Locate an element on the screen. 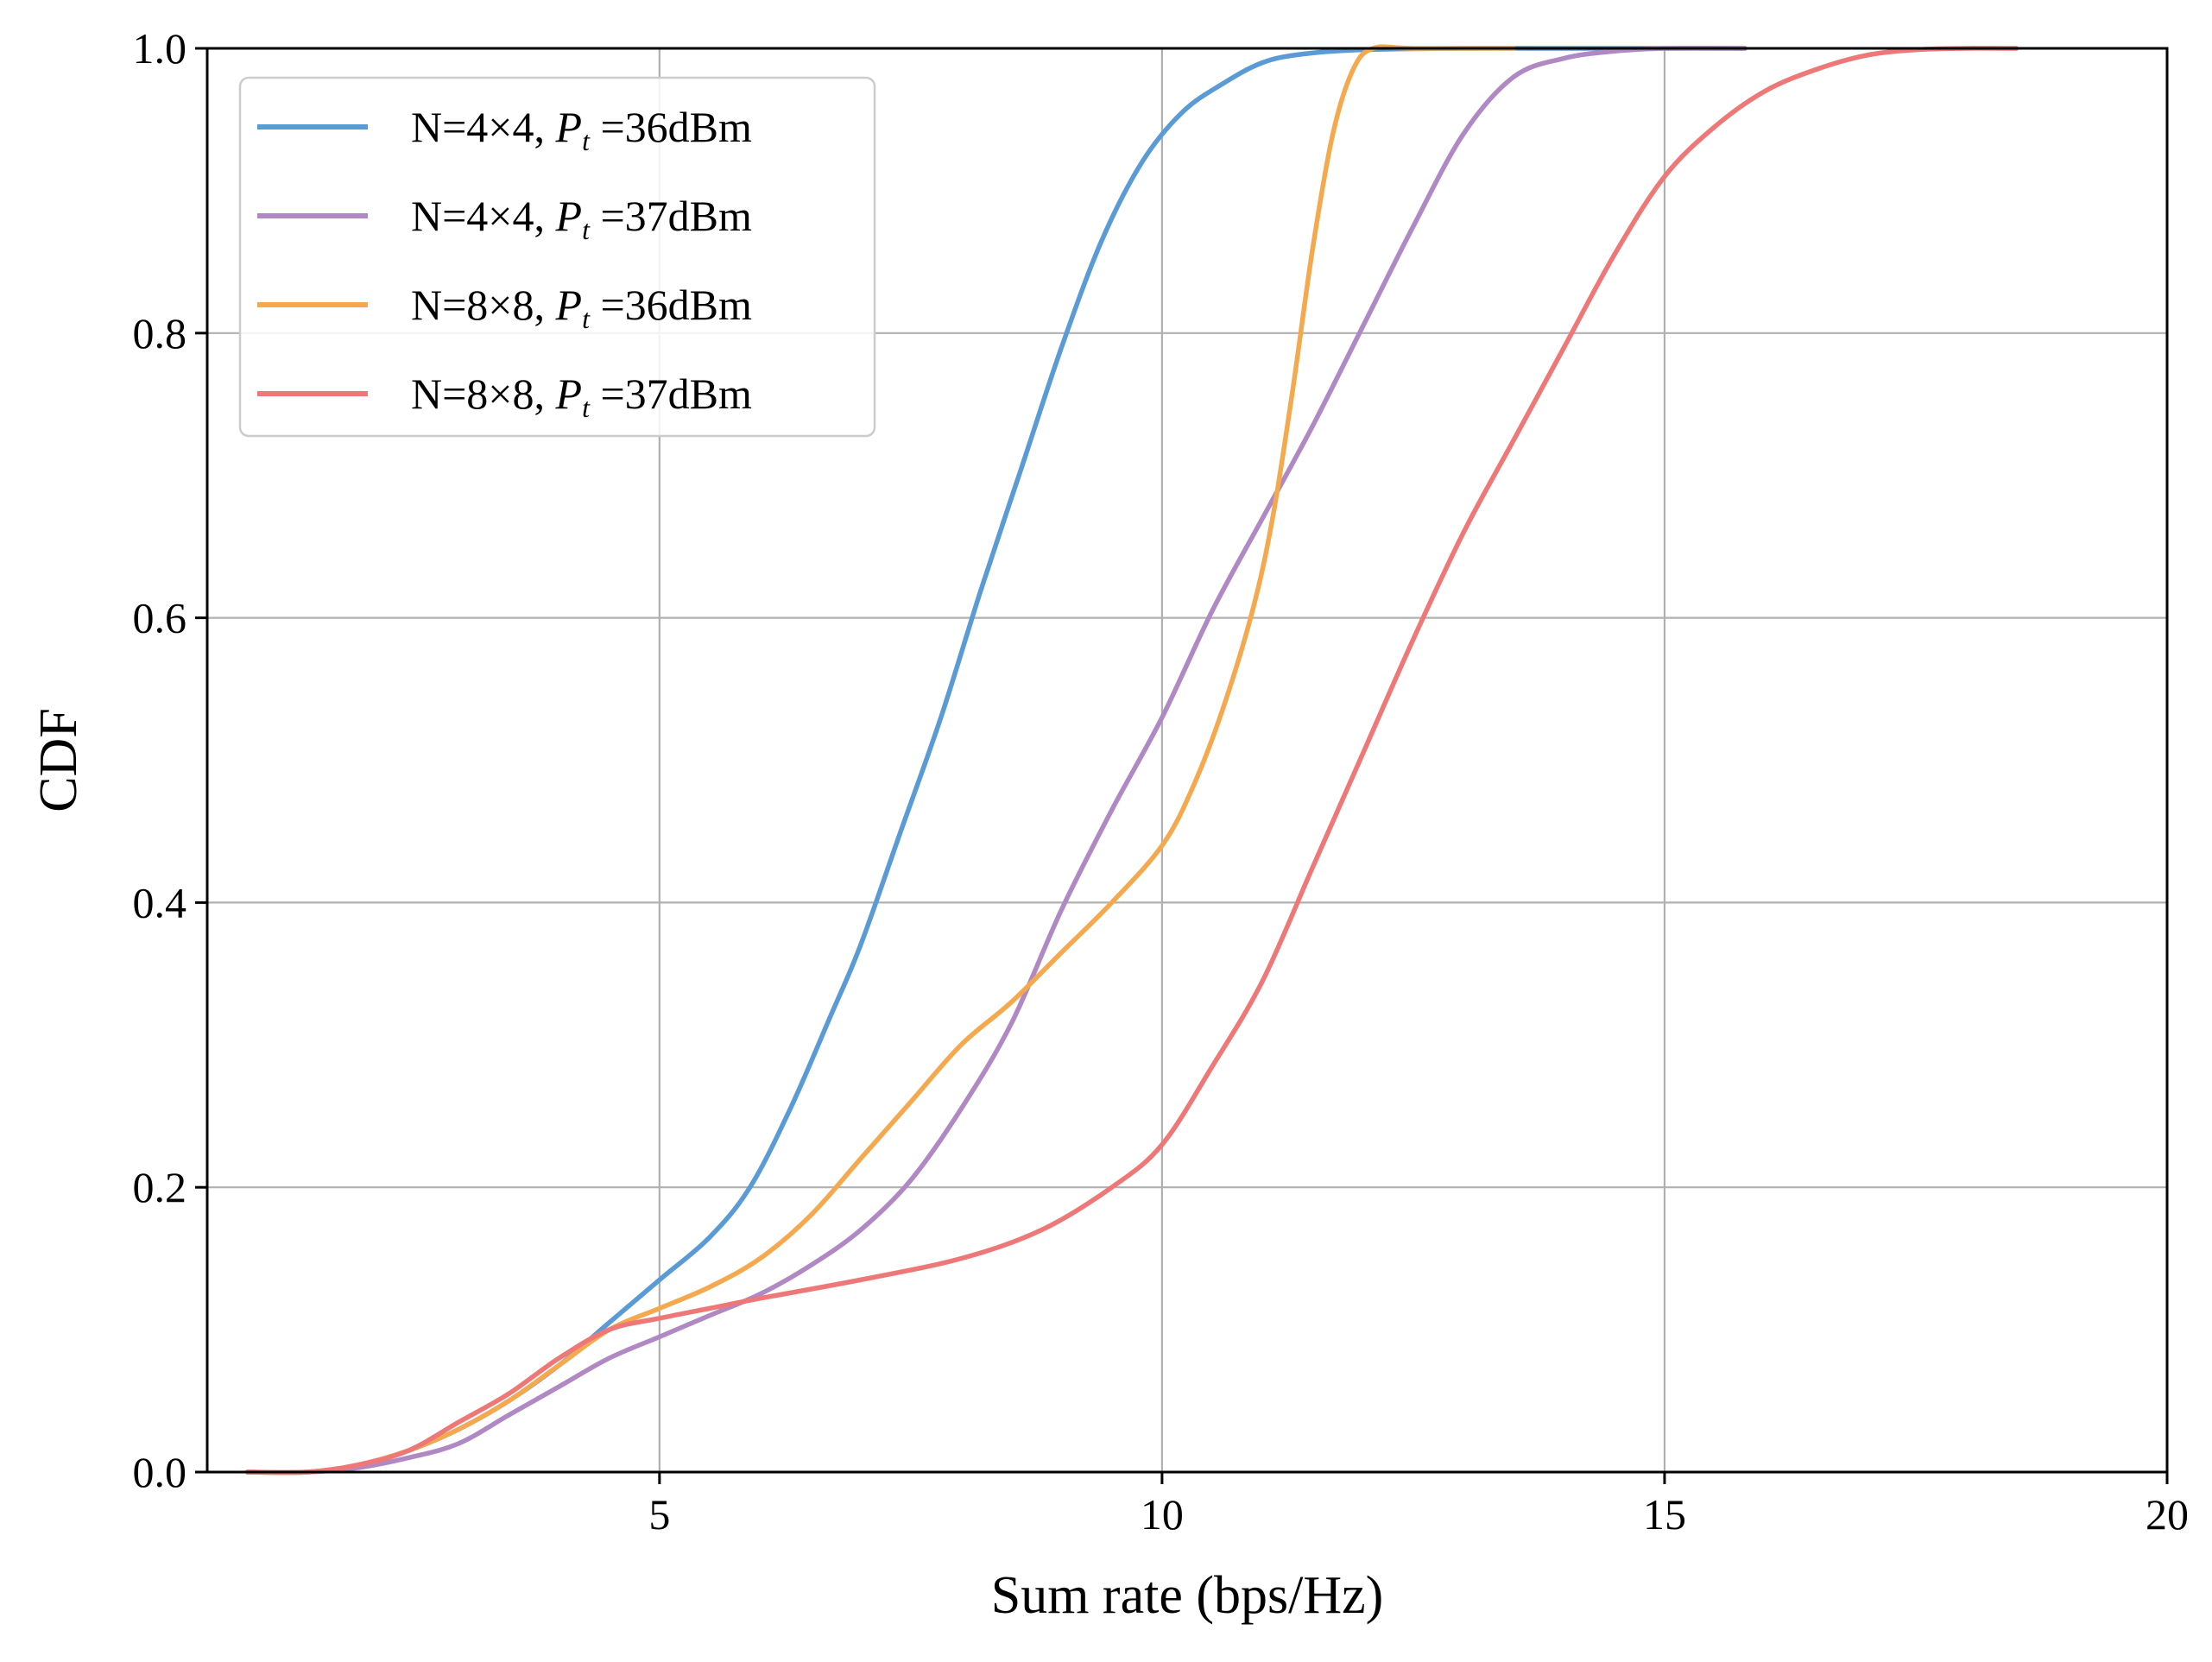 The width and height of the screenshot is (2212, 1662). y-tick-label: 0.2 is located at coordinates (160, 1187).